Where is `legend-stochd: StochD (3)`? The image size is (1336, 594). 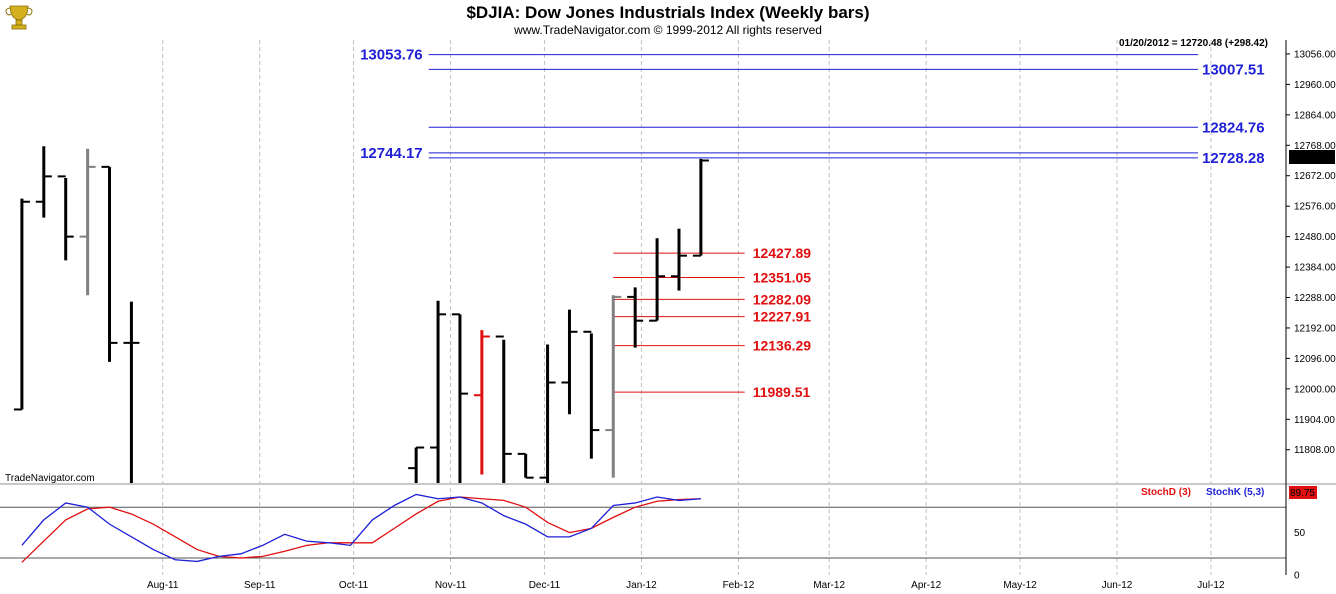
legend-stochd: StochD (3) is located at coordinates (1166, 492).